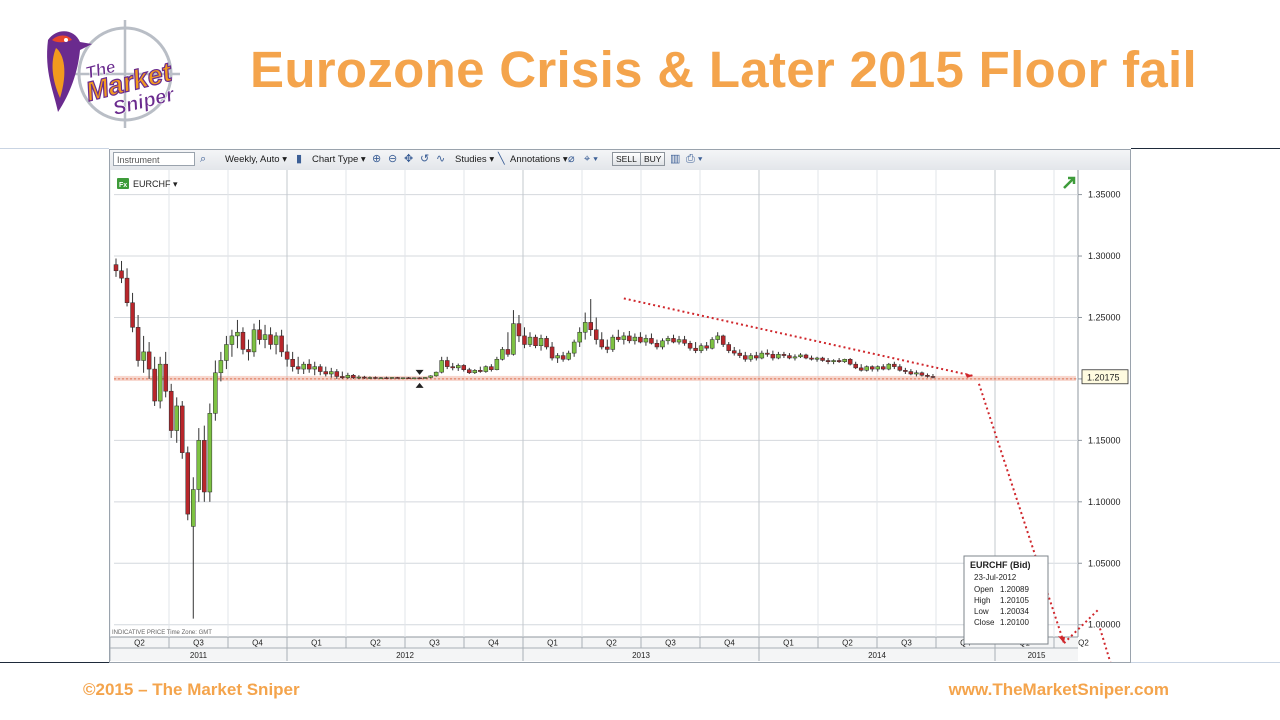 This screenshot has width=1280, height=720. I want to click on footer-website: www.TheMarketSniper.com, so click(1058, 689).